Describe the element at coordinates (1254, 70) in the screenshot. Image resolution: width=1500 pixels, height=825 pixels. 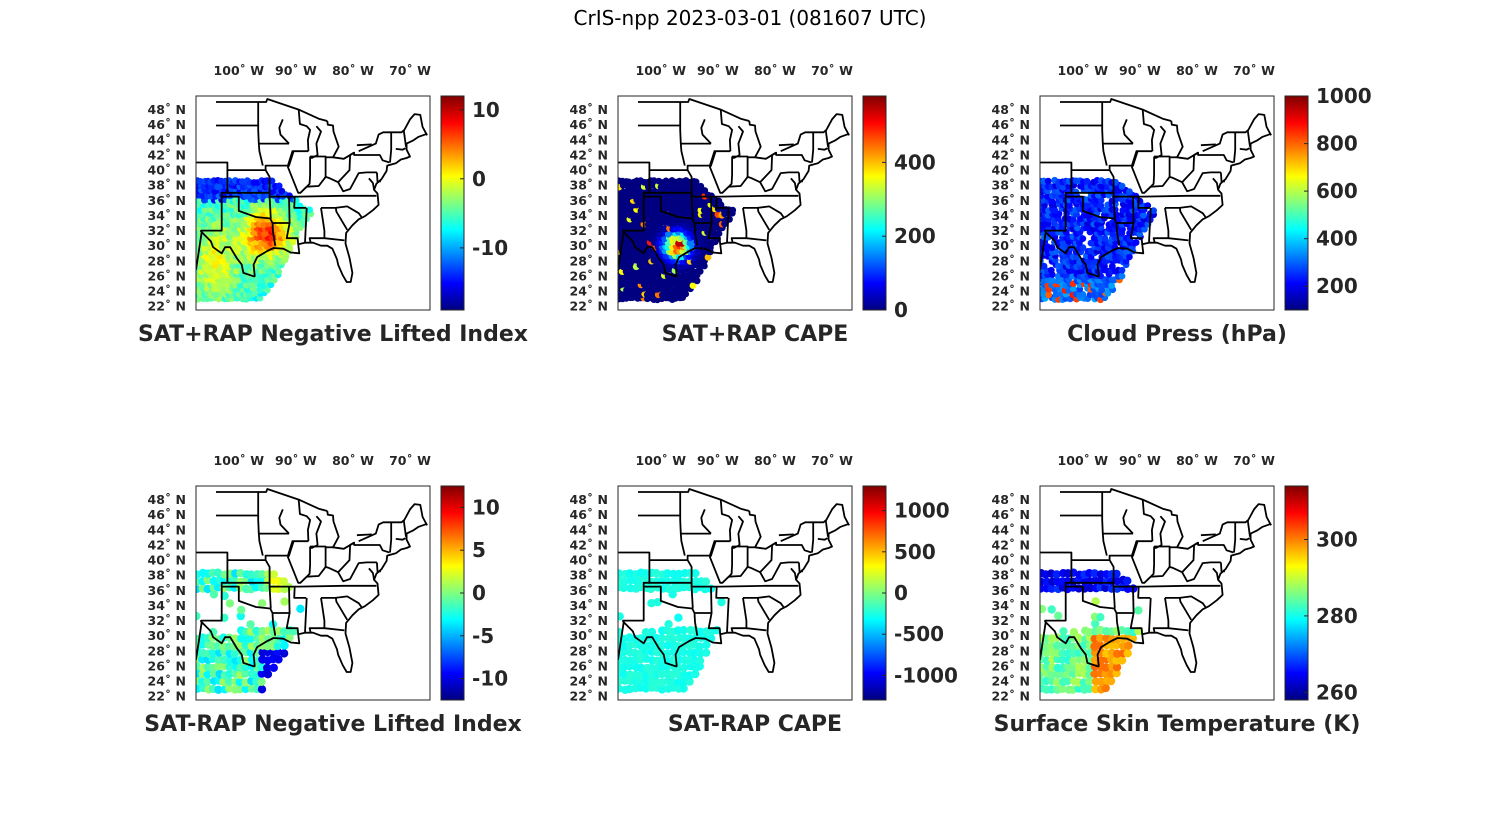
I see `longitude-tick-label: 70˚ W` at that location.